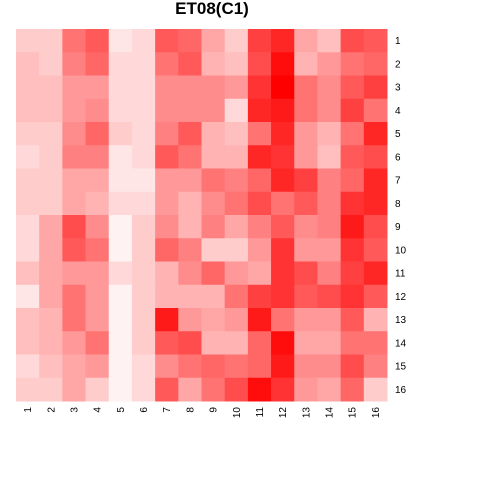 The width and height of the screenshot is (480, 480). What do you see at coordinates (167, 410) in the screenshot?
I see `x-tick-label: 7` at bounding box center [167, 410].